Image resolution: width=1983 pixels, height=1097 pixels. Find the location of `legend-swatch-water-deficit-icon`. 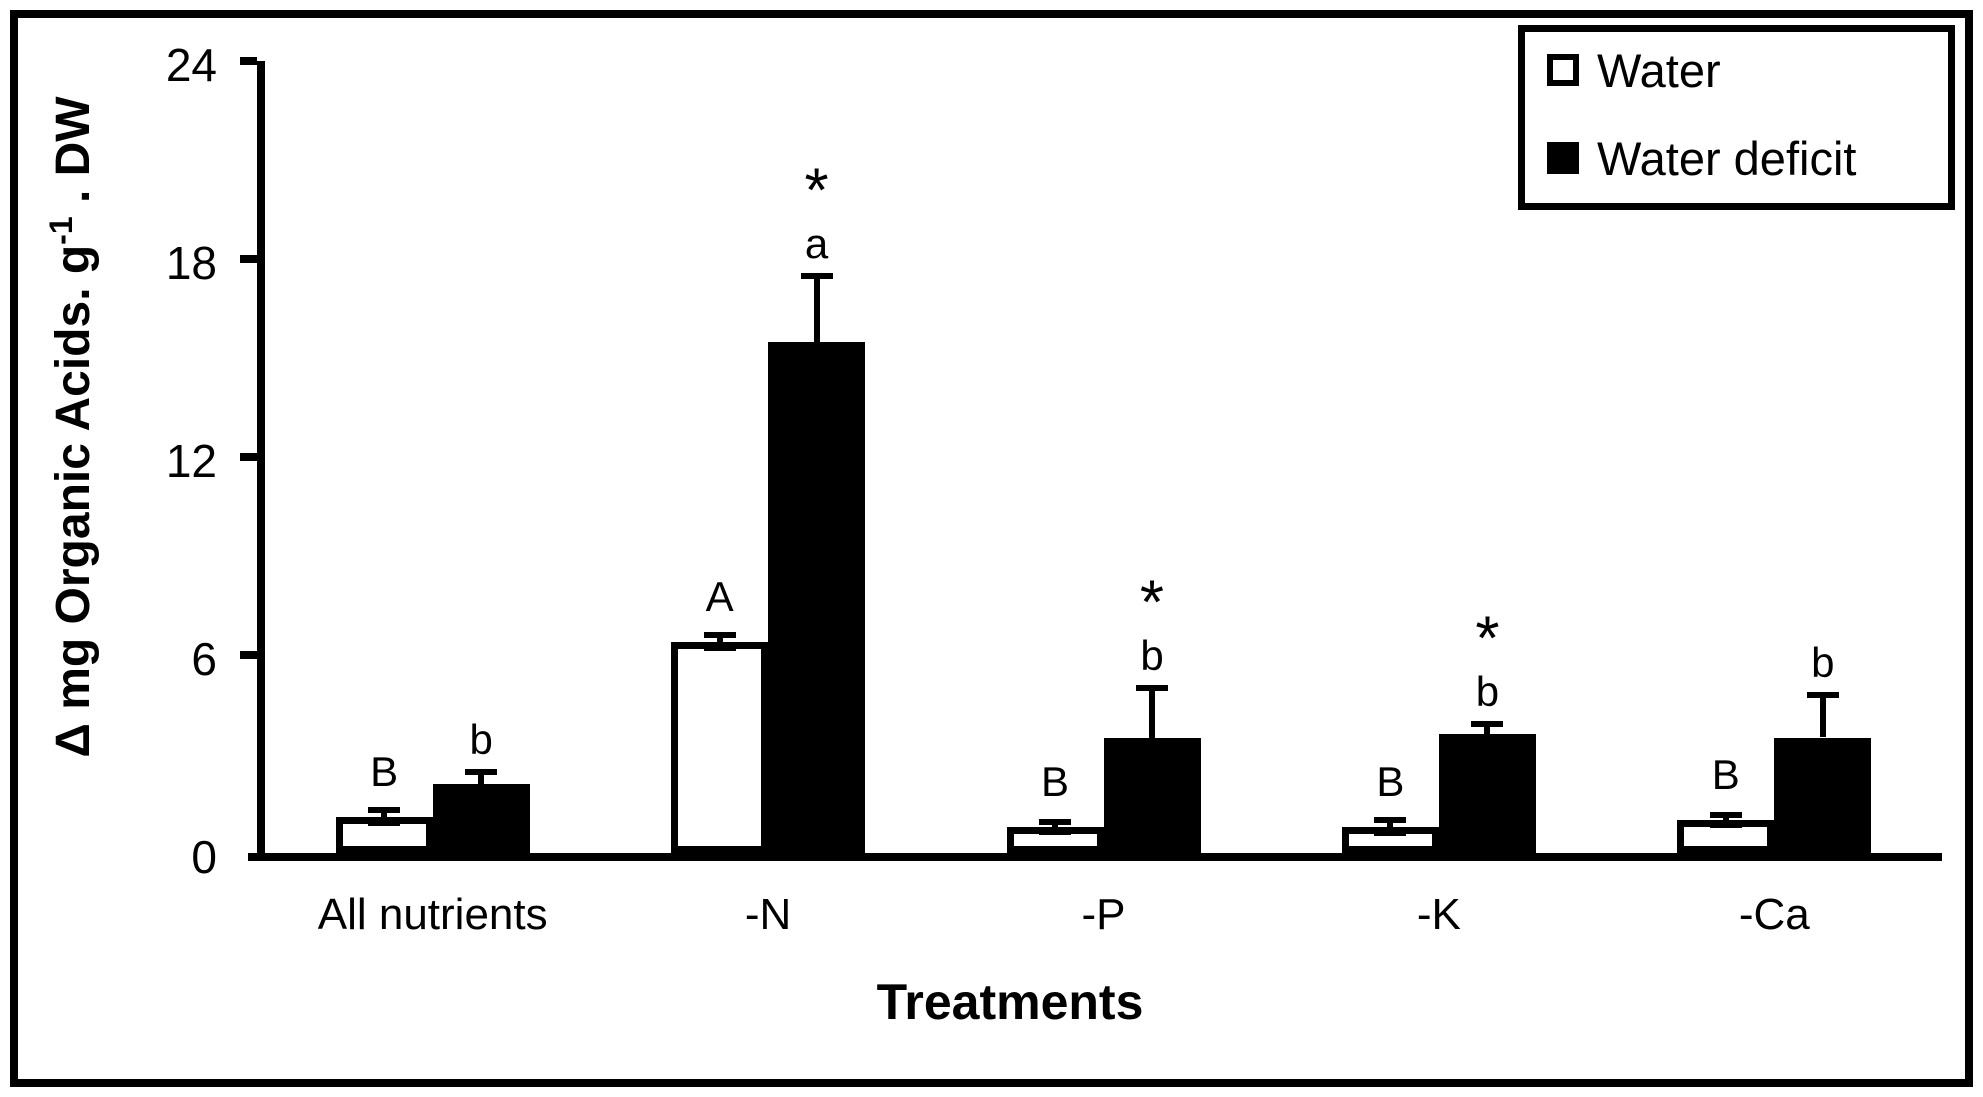

legend-swatch-water-deficit-icon is located at coordinates (1563, 158).